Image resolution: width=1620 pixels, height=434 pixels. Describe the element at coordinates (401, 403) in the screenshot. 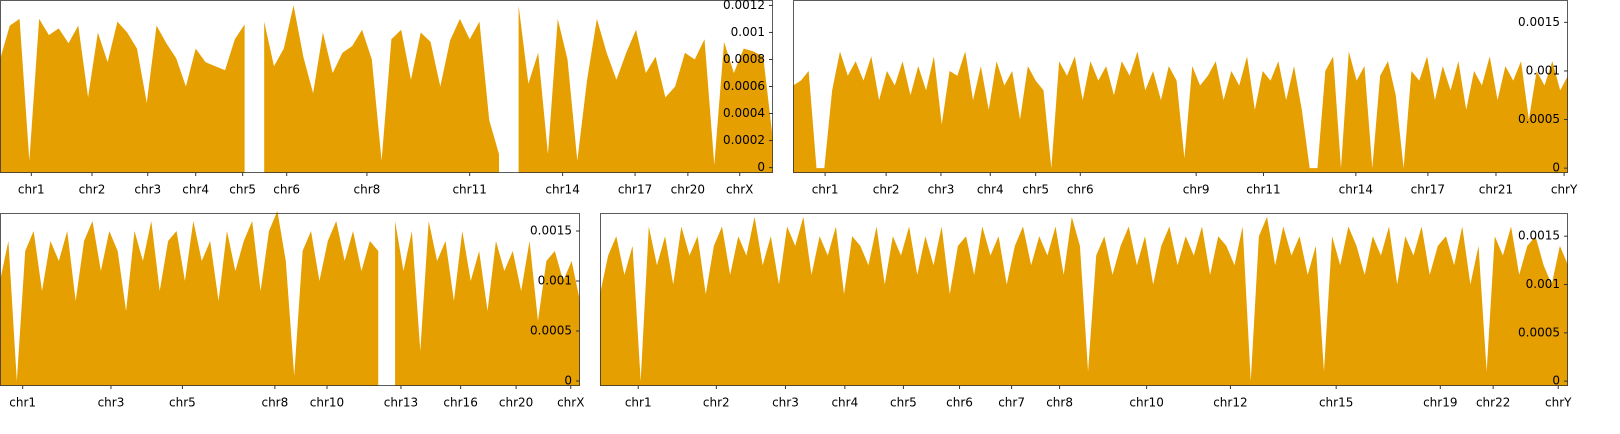

I see `x-tick-label: chr13` at that location.